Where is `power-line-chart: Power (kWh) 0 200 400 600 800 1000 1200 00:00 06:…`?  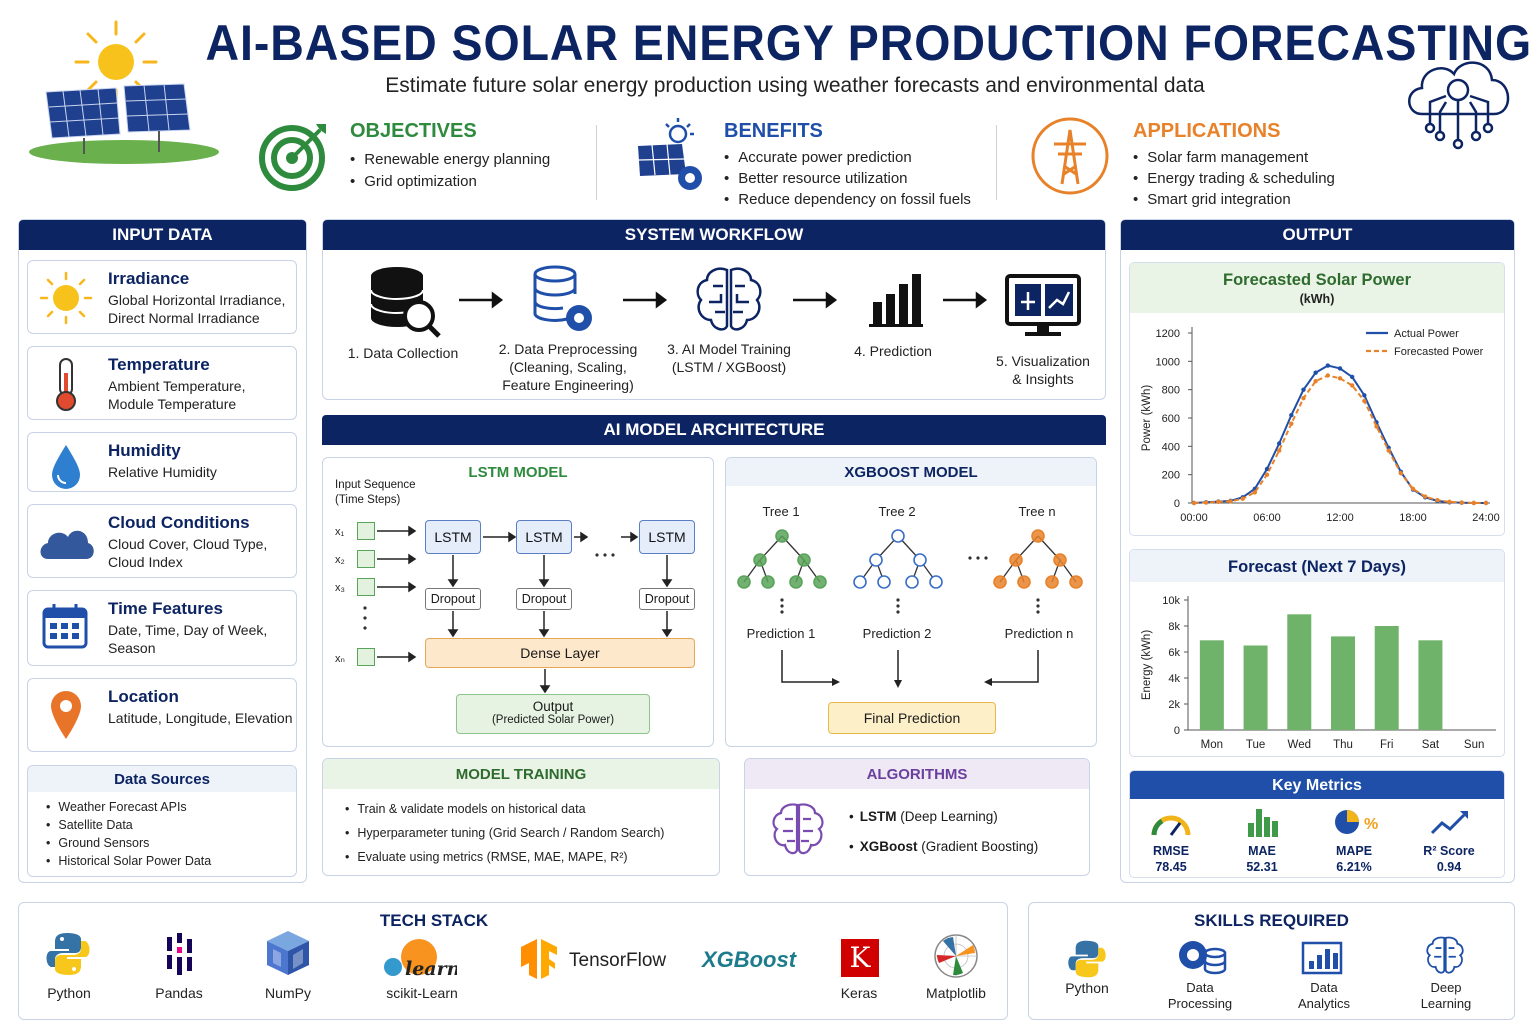
power-line-chart: Power (kWh) 0 200 400 600 800 1000 1200 00:00 06:… is located at coordinates (1320, 425).